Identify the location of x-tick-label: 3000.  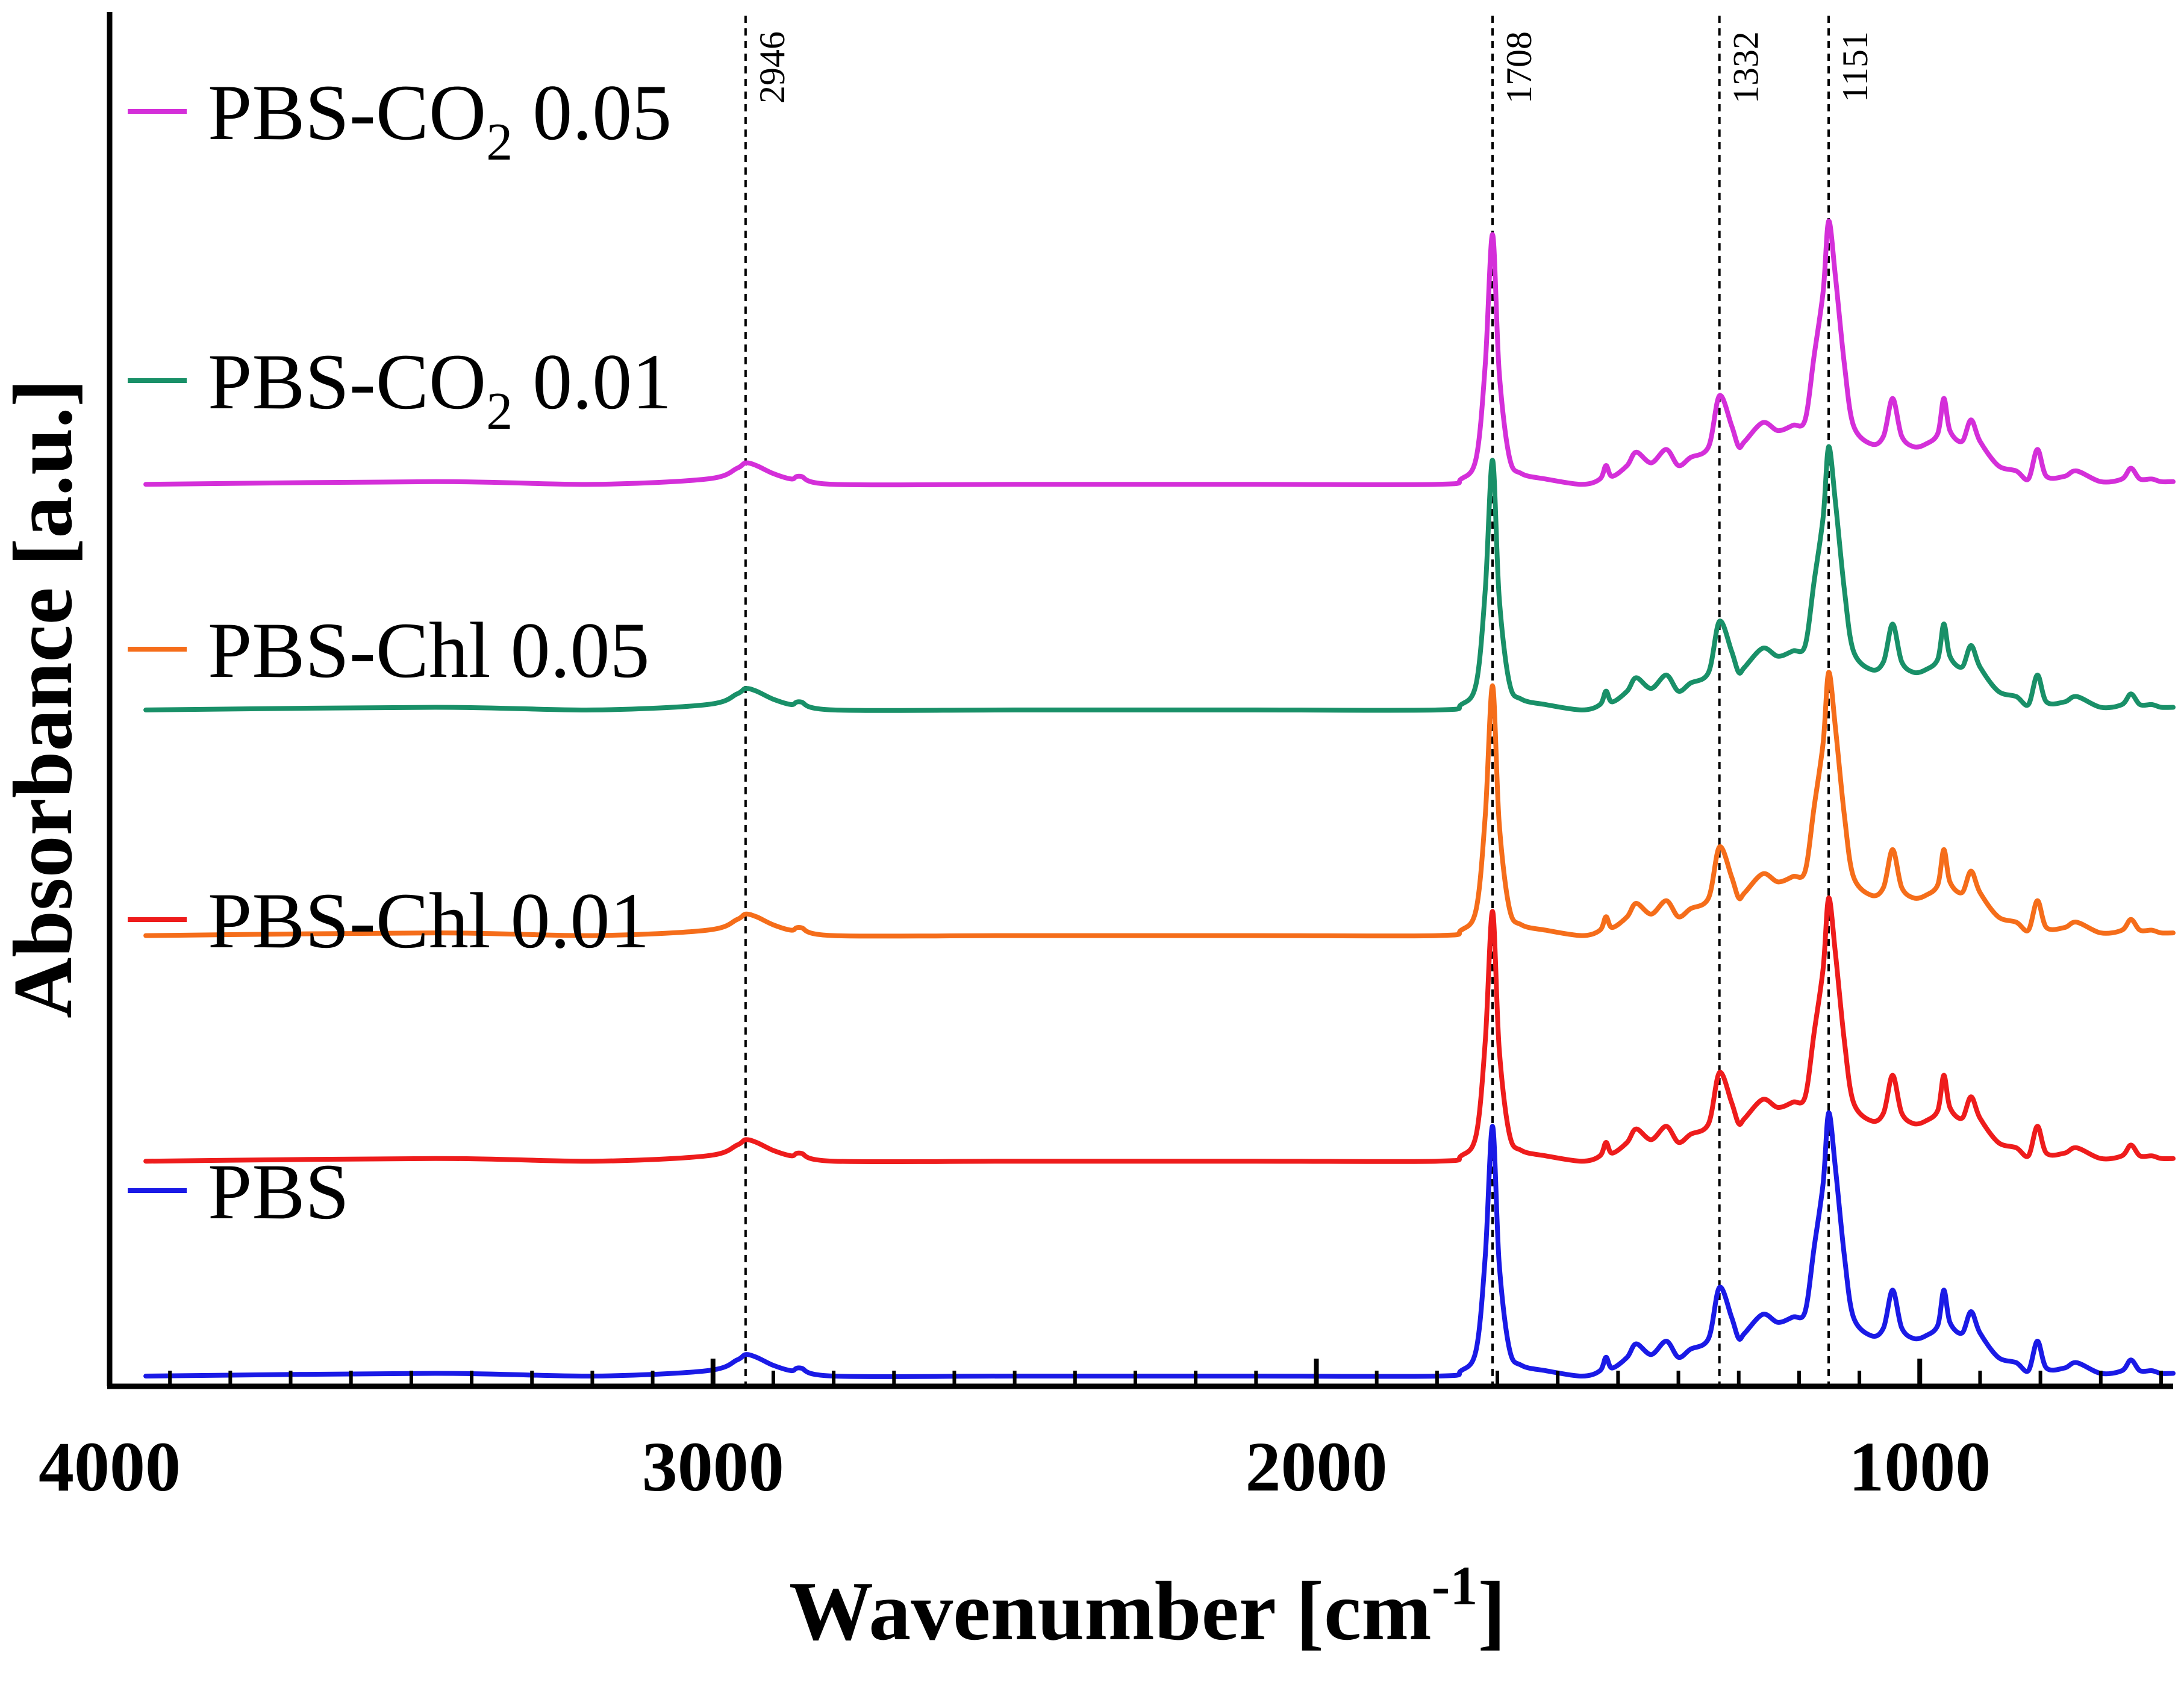
(713, 1466).